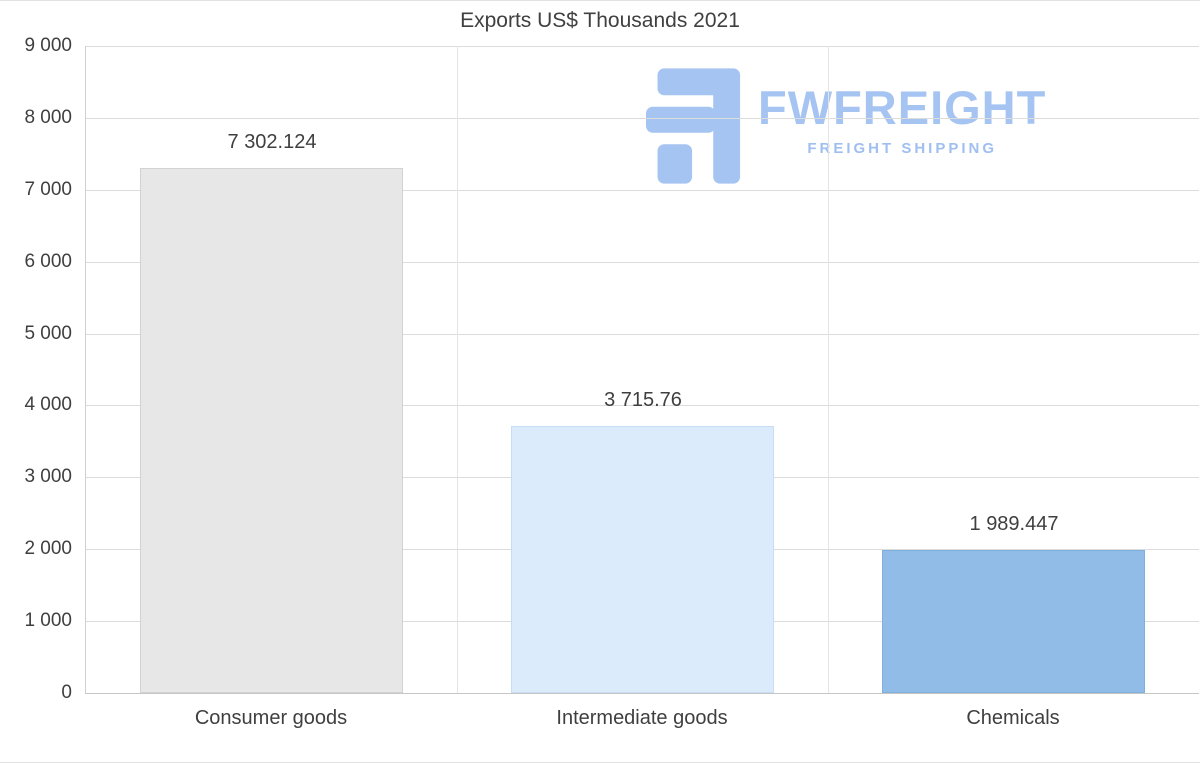 This screenshot has height=763, width=1200. Describe the element at coordinates (1014, 524) in the screenshot. I see `bar-value-label: 1 989.447` at that location.